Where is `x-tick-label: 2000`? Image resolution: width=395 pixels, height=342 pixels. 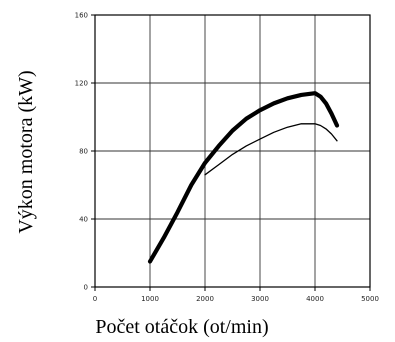
x-tick-label: 2000 is located at coordinates (205, 299).